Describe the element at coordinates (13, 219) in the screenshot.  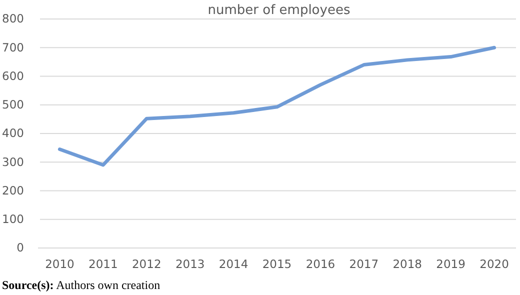
I see `y-tick-label: 100` at that location.